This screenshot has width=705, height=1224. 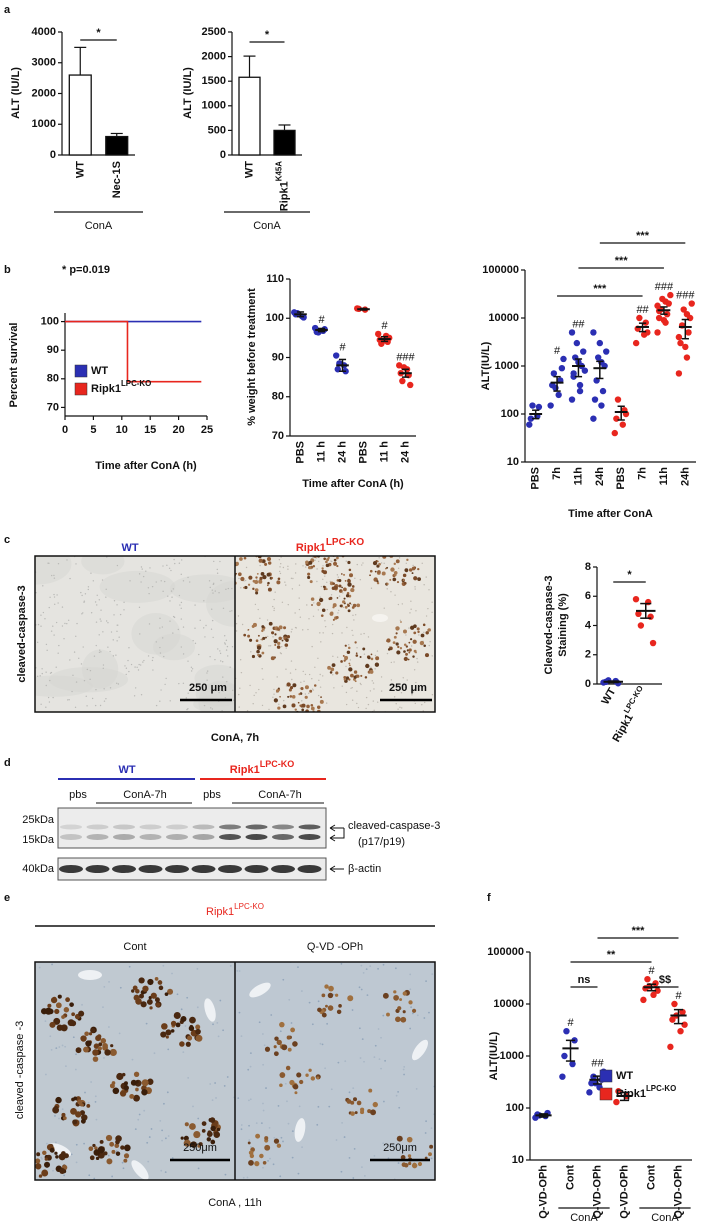 What do you see at coordinates (117, 179) in the screenshot?
I see `x-tick-label: Nec-1S` at bounding box center [117, 179].